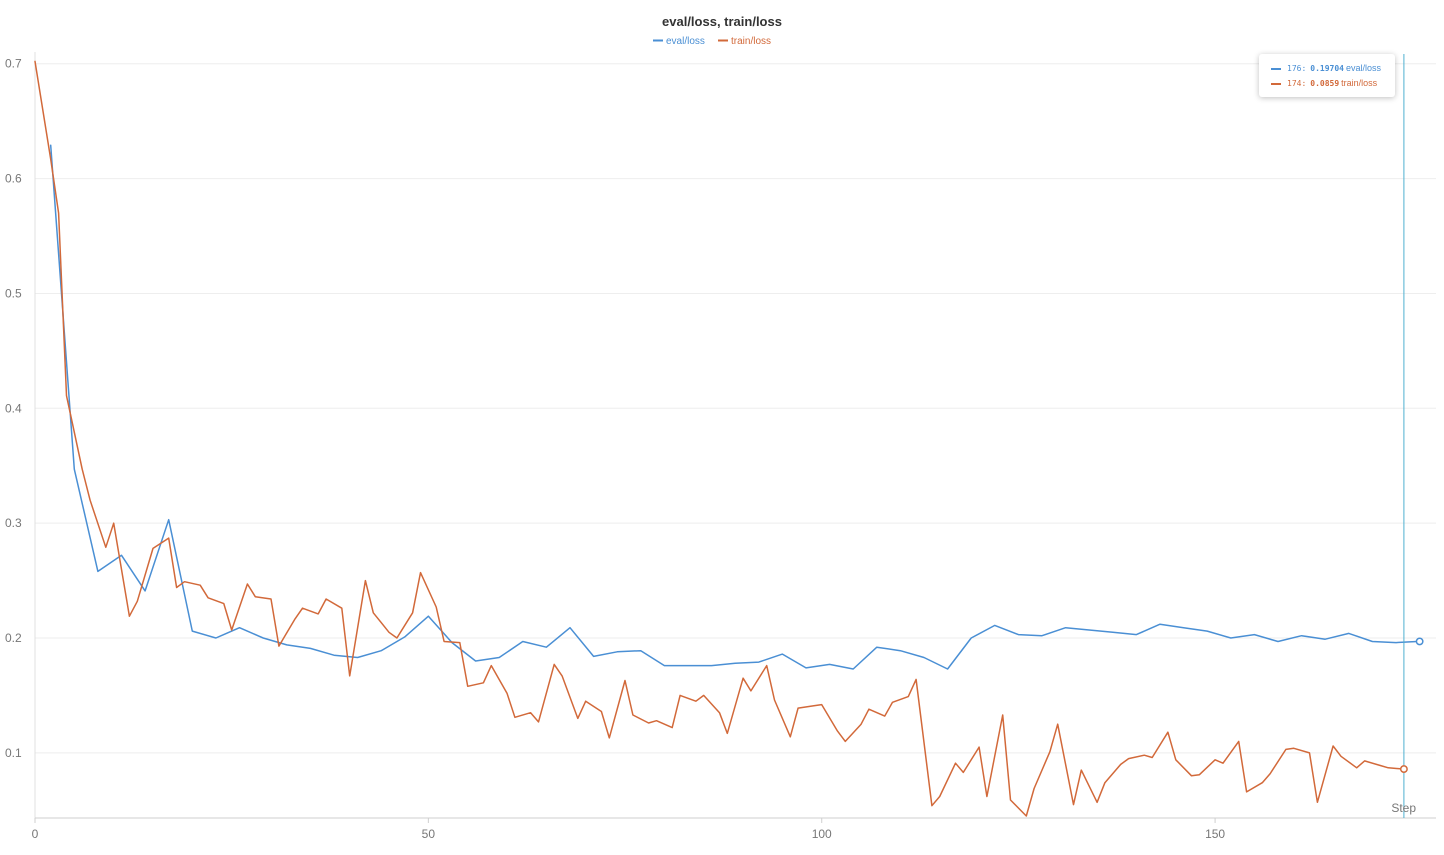 This screenshot has height=855, width=1444. Describe the element at coordinates (1276, 68) in the screenshot. I see `tooltip-swatch-eval` at that location.